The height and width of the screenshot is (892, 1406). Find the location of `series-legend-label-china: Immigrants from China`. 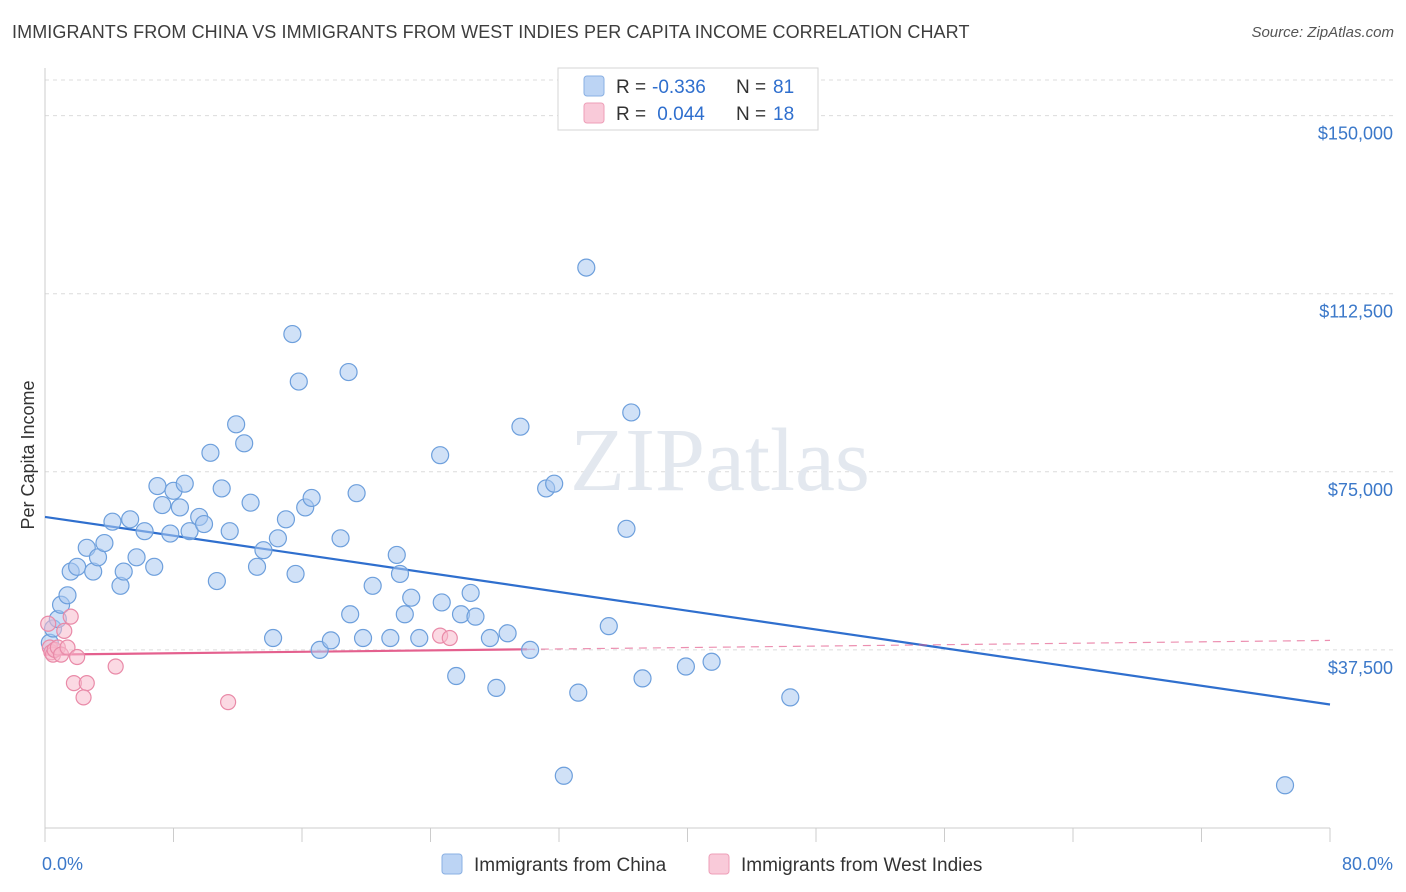

series-legend-label-china: Immigrants from China is located at coordinates (570, 865).